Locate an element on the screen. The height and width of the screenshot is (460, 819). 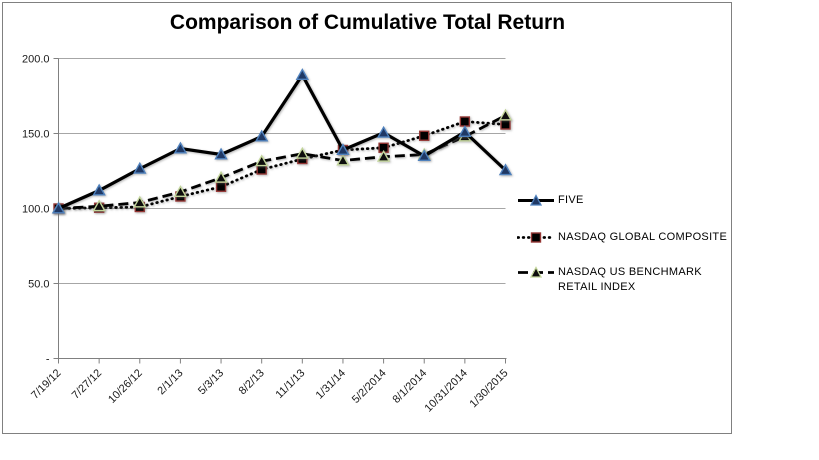
x-axis-label: 5/2/2014 is located at coordinates (369, 386).